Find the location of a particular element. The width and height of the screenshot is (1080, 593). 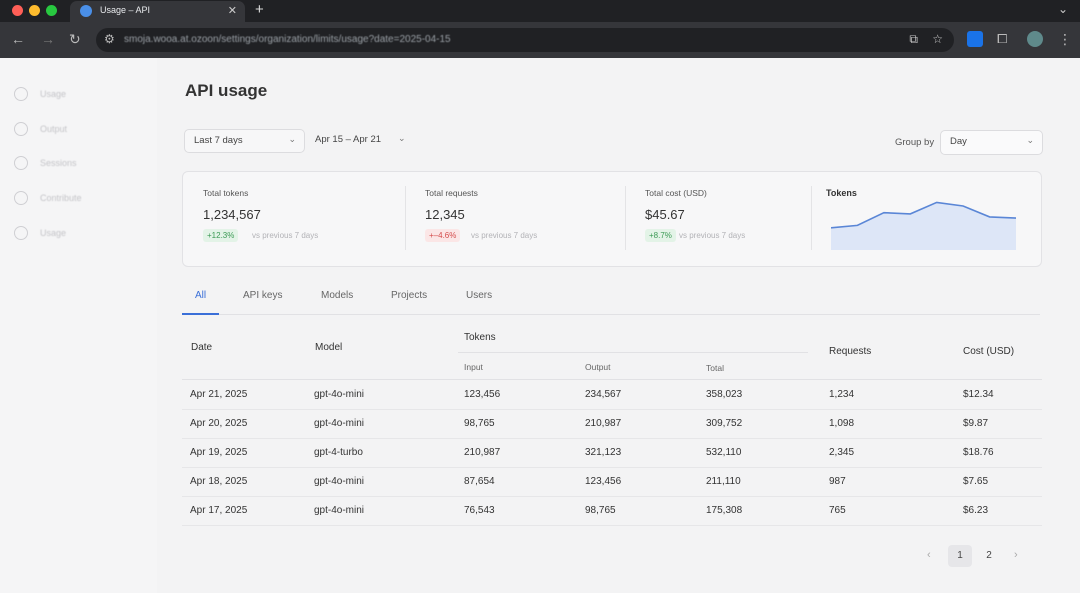

profile-avatar-icon is located at coordinates (1035, 39).